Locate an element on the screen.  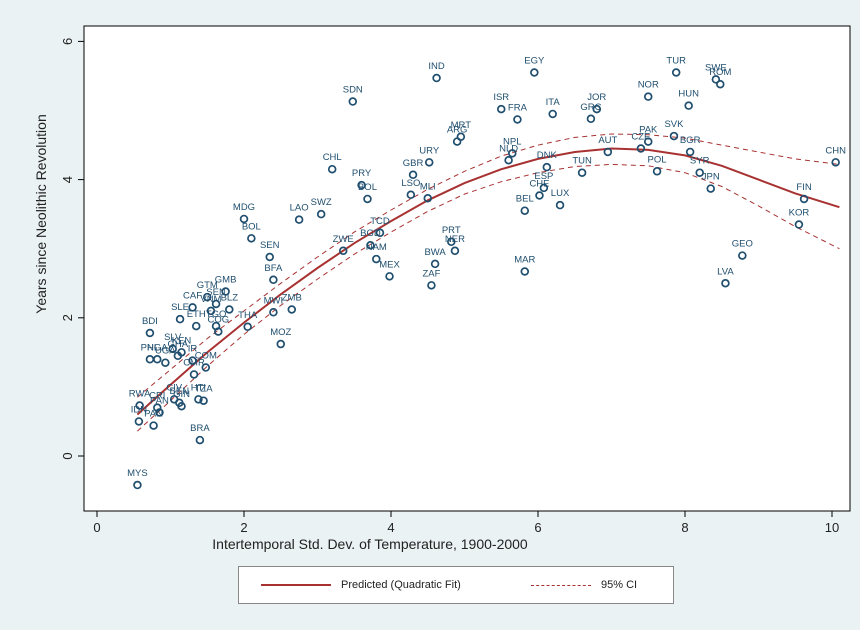
point-label: IDN is located at coordinates (139, 409).